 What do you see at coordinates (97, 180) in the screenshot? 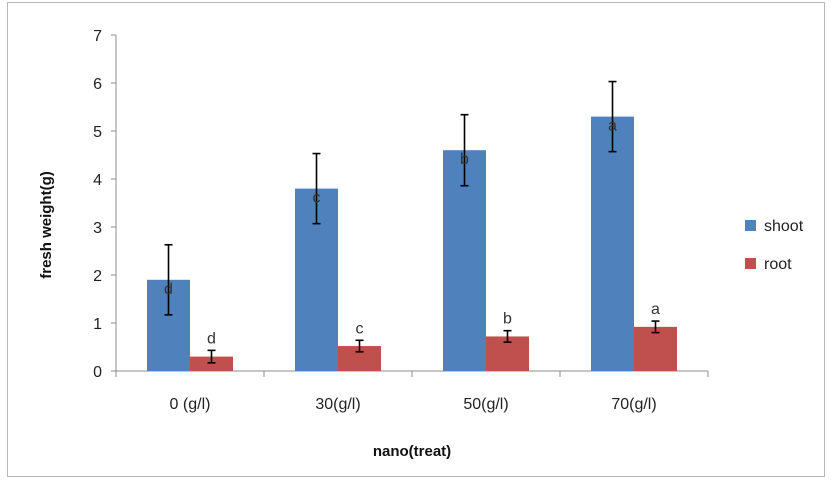
I see `y-tick-label: 4` at bounding box center [97, 180].